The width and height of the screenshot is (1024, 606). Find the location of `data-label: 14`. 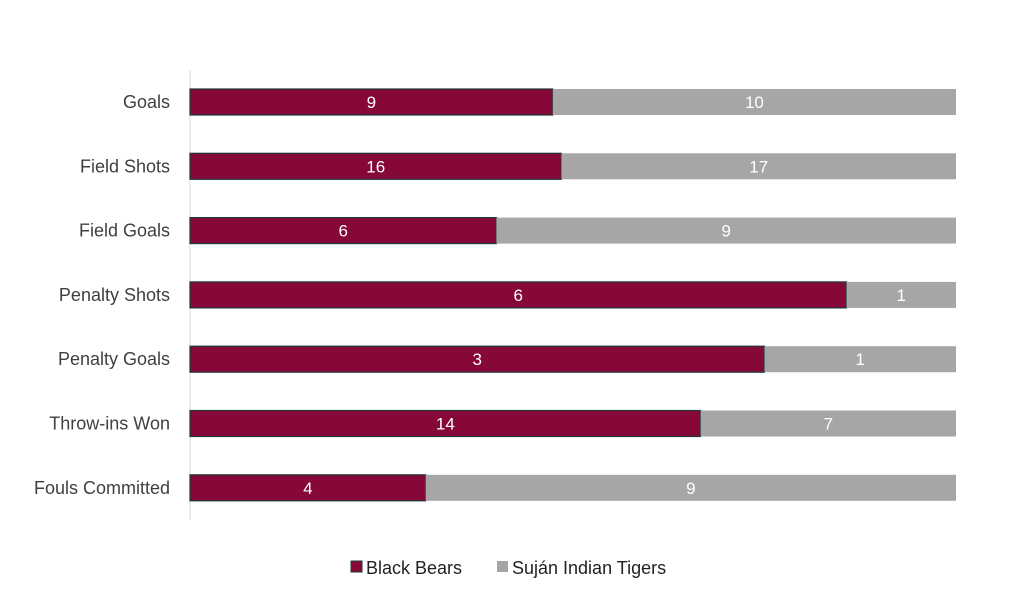

data-label: 14 is located at coordinates (445, 424).